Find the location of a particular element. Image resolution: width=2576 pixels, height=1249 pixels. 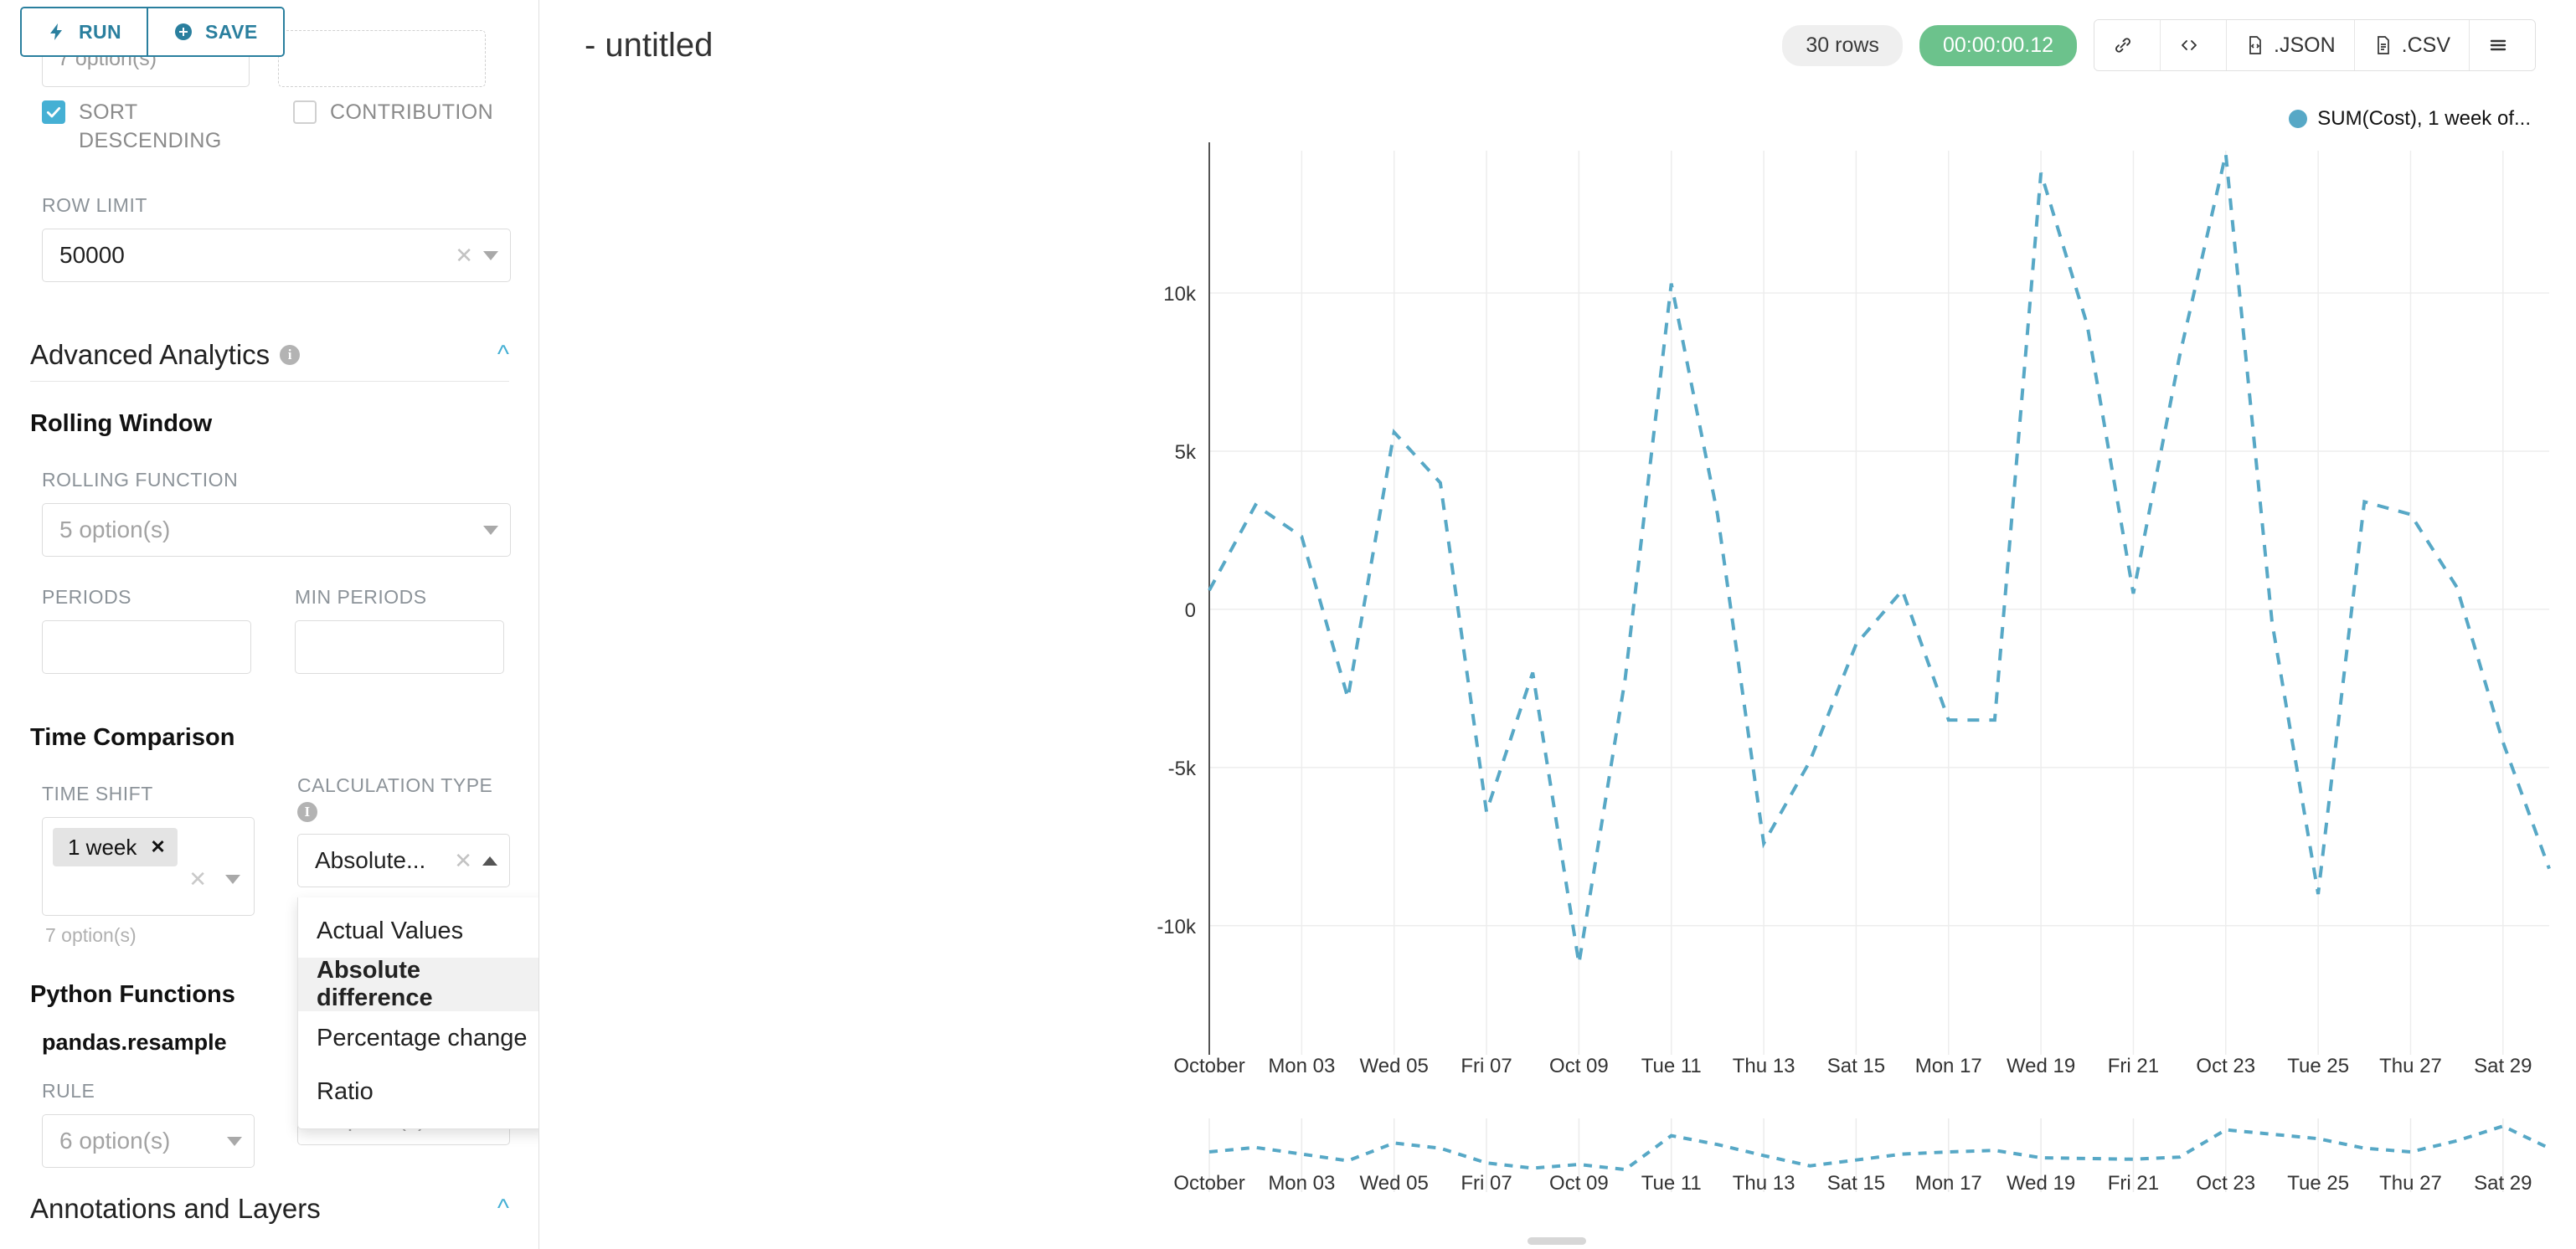

legend-color-swatch is located at coordinates (2298, 119).